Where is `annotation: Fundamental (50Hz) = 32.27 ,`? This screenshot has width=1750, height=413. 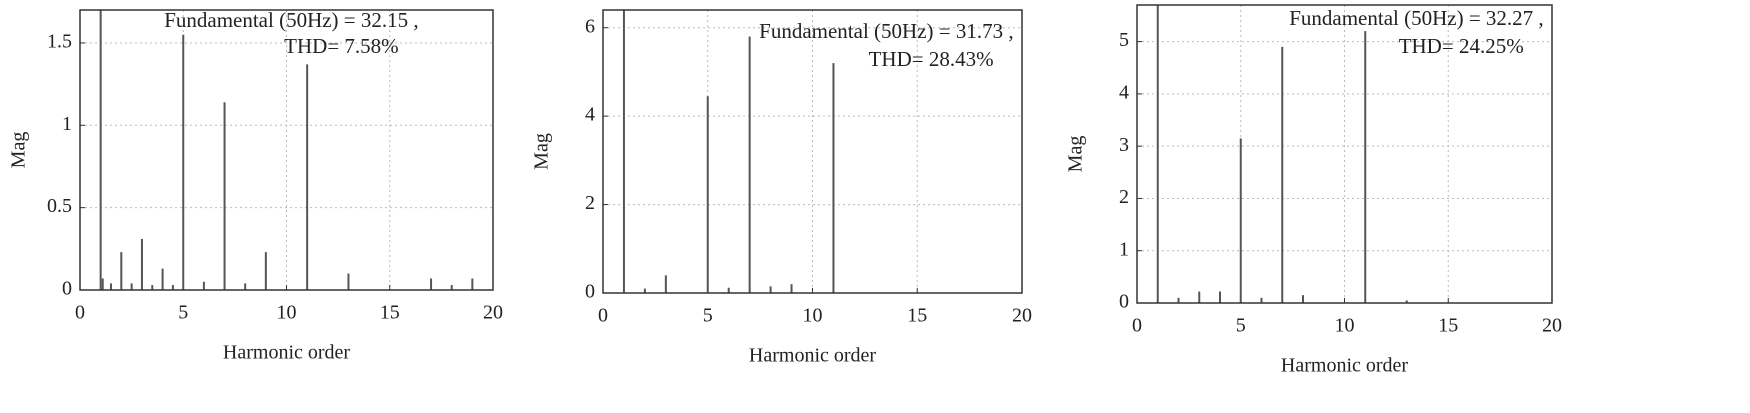
annotation: Fundamental (50Hz) = 32.27 , is located at coordinates (1416, 18).